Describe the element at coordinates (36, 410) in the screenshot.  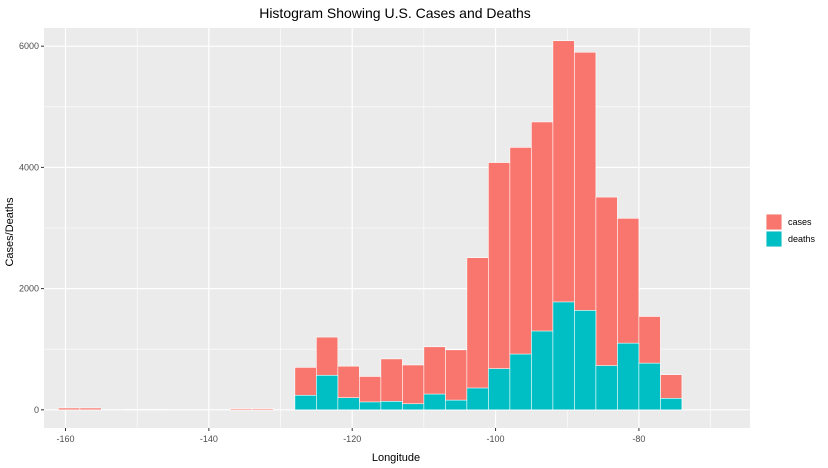
I see `y-tick-label: 0` at that location.